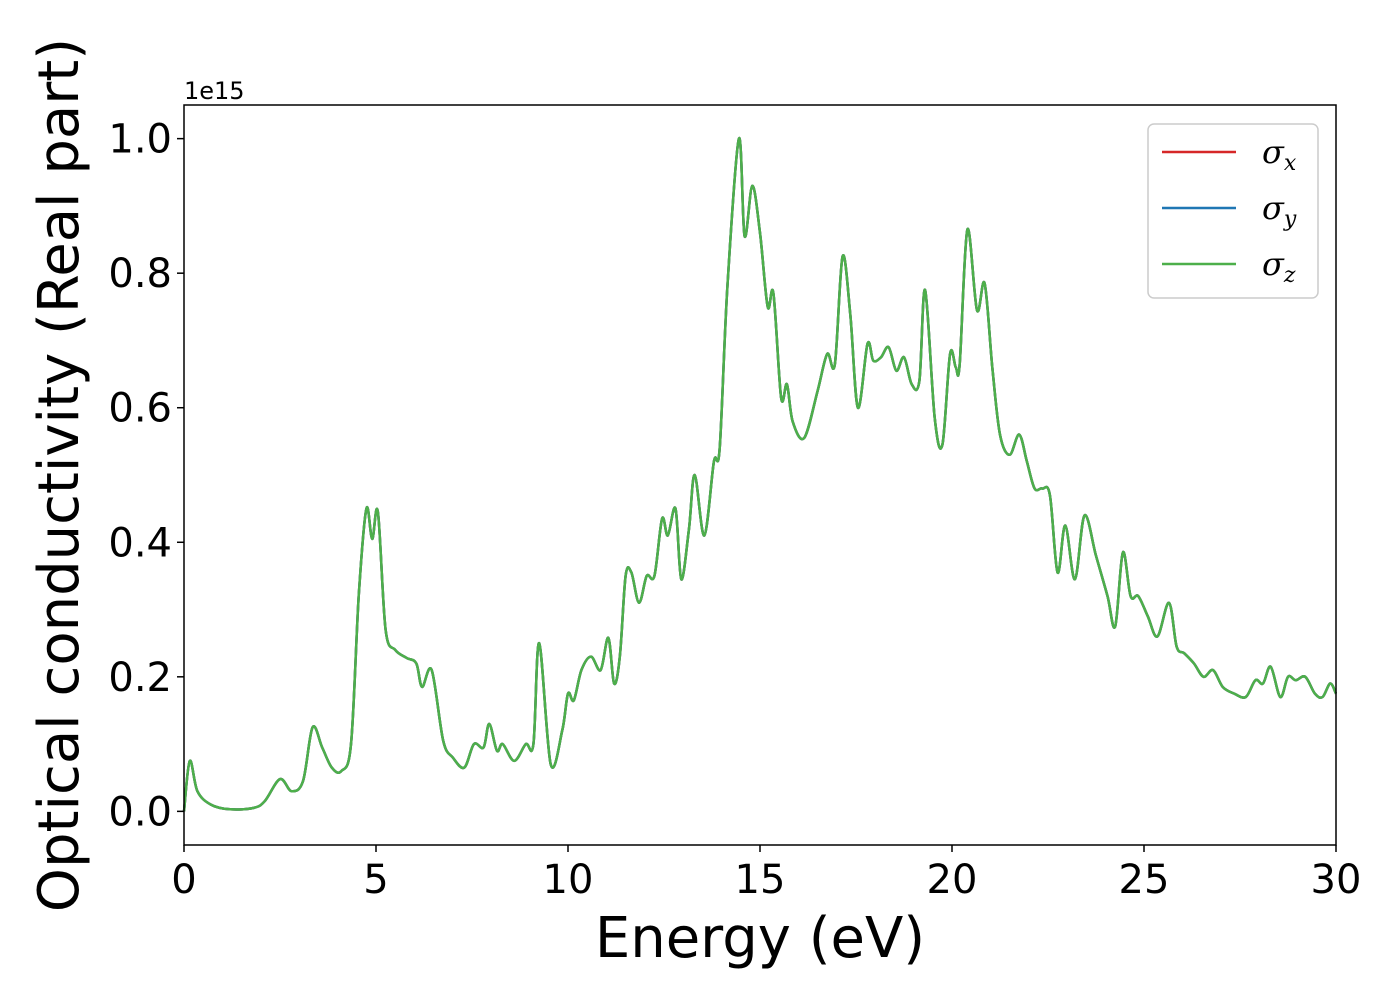 This screenshot has height=1000, width=1400. I want to click on legend-label-z: σz, so click(1279, 266).